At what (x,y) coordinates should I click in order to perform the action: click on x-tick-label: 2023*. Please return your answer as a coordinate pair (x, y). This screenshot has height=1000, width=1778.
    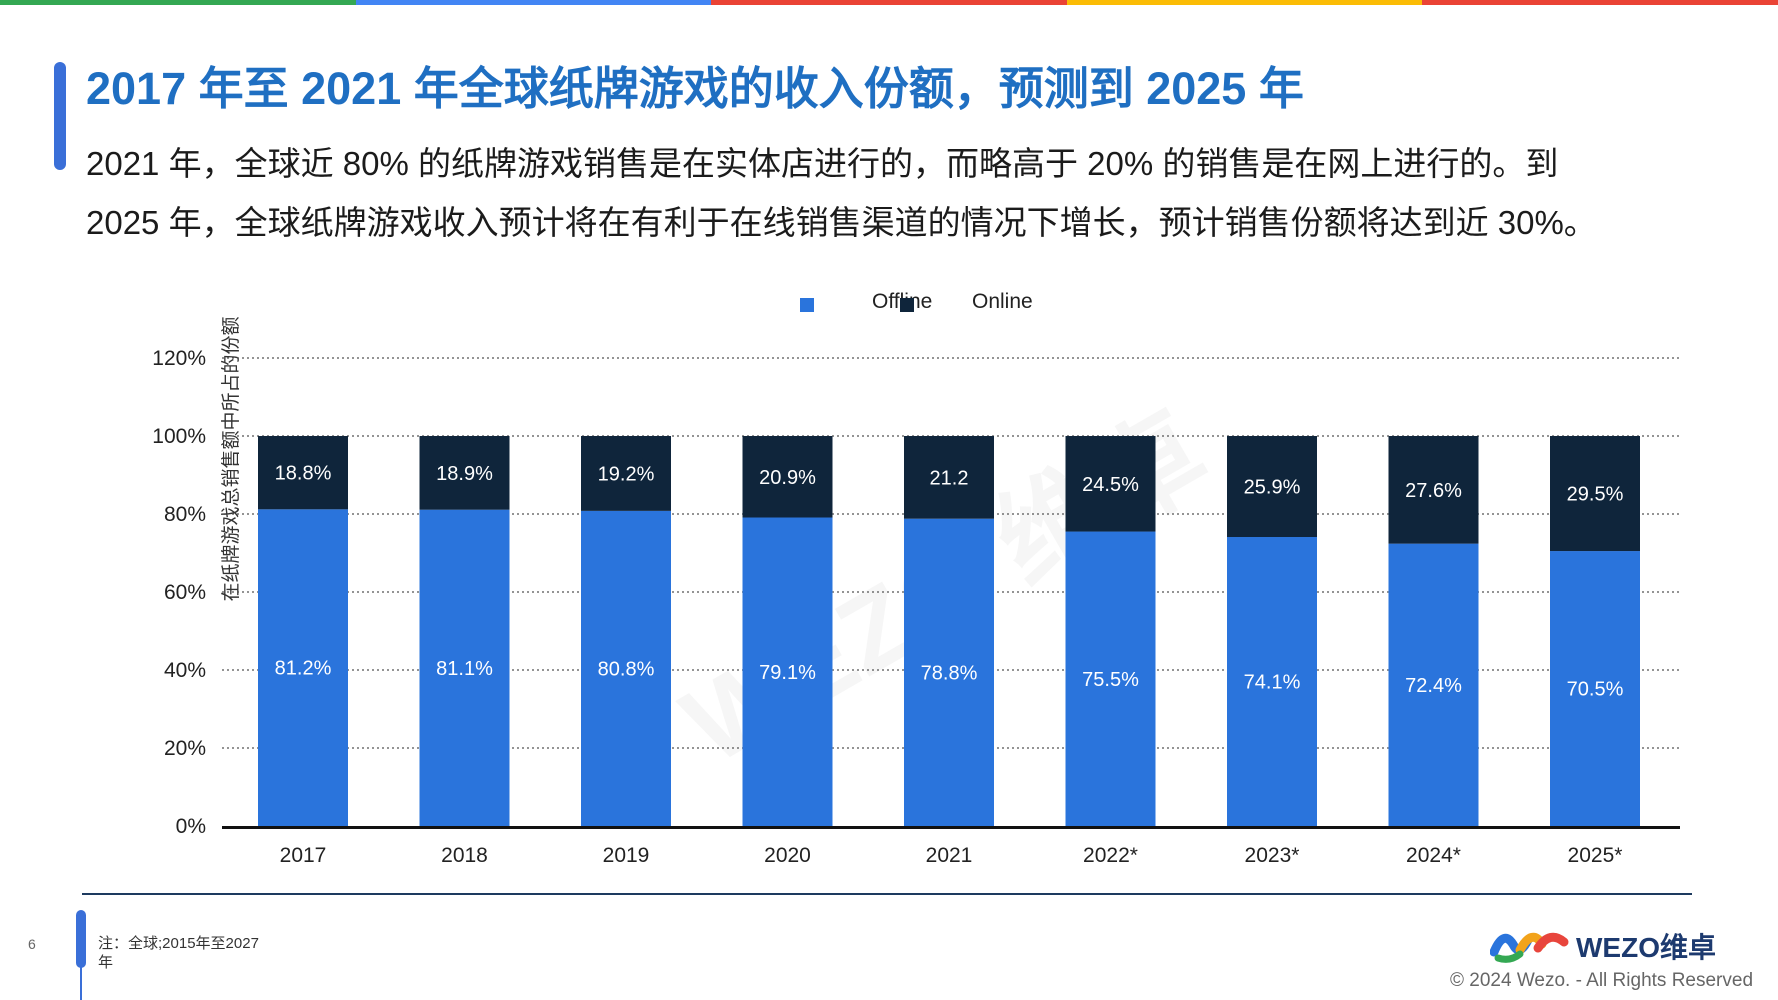
    Looking at the image, I should click on (1272, 855).